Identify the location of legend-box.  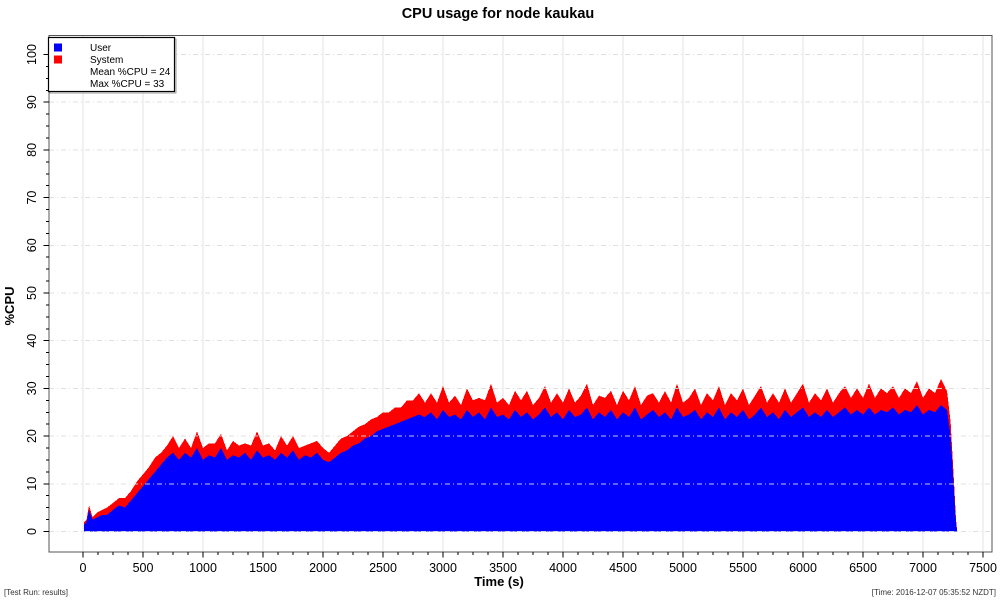
(111, 64).